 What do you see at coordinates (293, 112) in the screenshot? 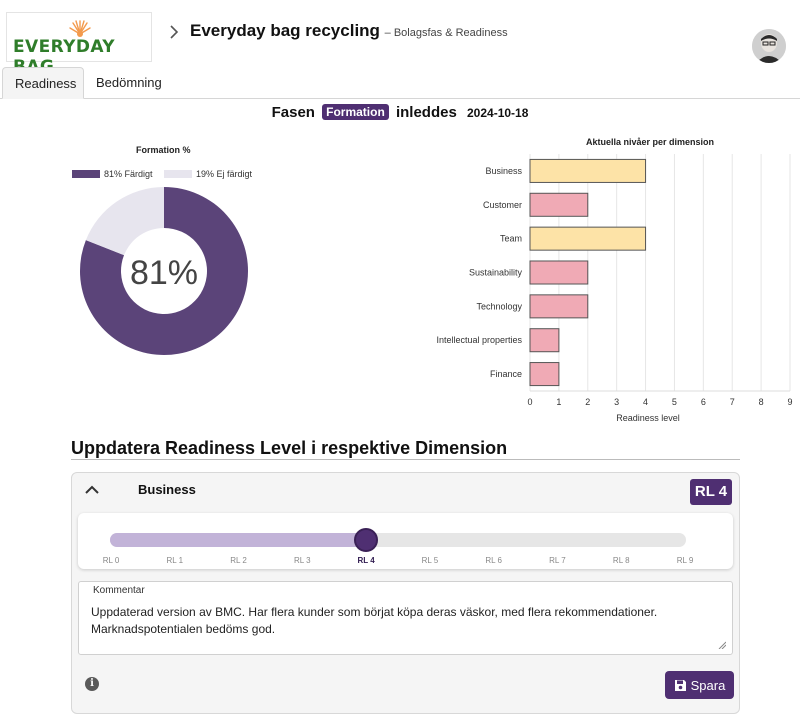
I see `phase-prefix: Fasen` at bounding box center [293, 112].